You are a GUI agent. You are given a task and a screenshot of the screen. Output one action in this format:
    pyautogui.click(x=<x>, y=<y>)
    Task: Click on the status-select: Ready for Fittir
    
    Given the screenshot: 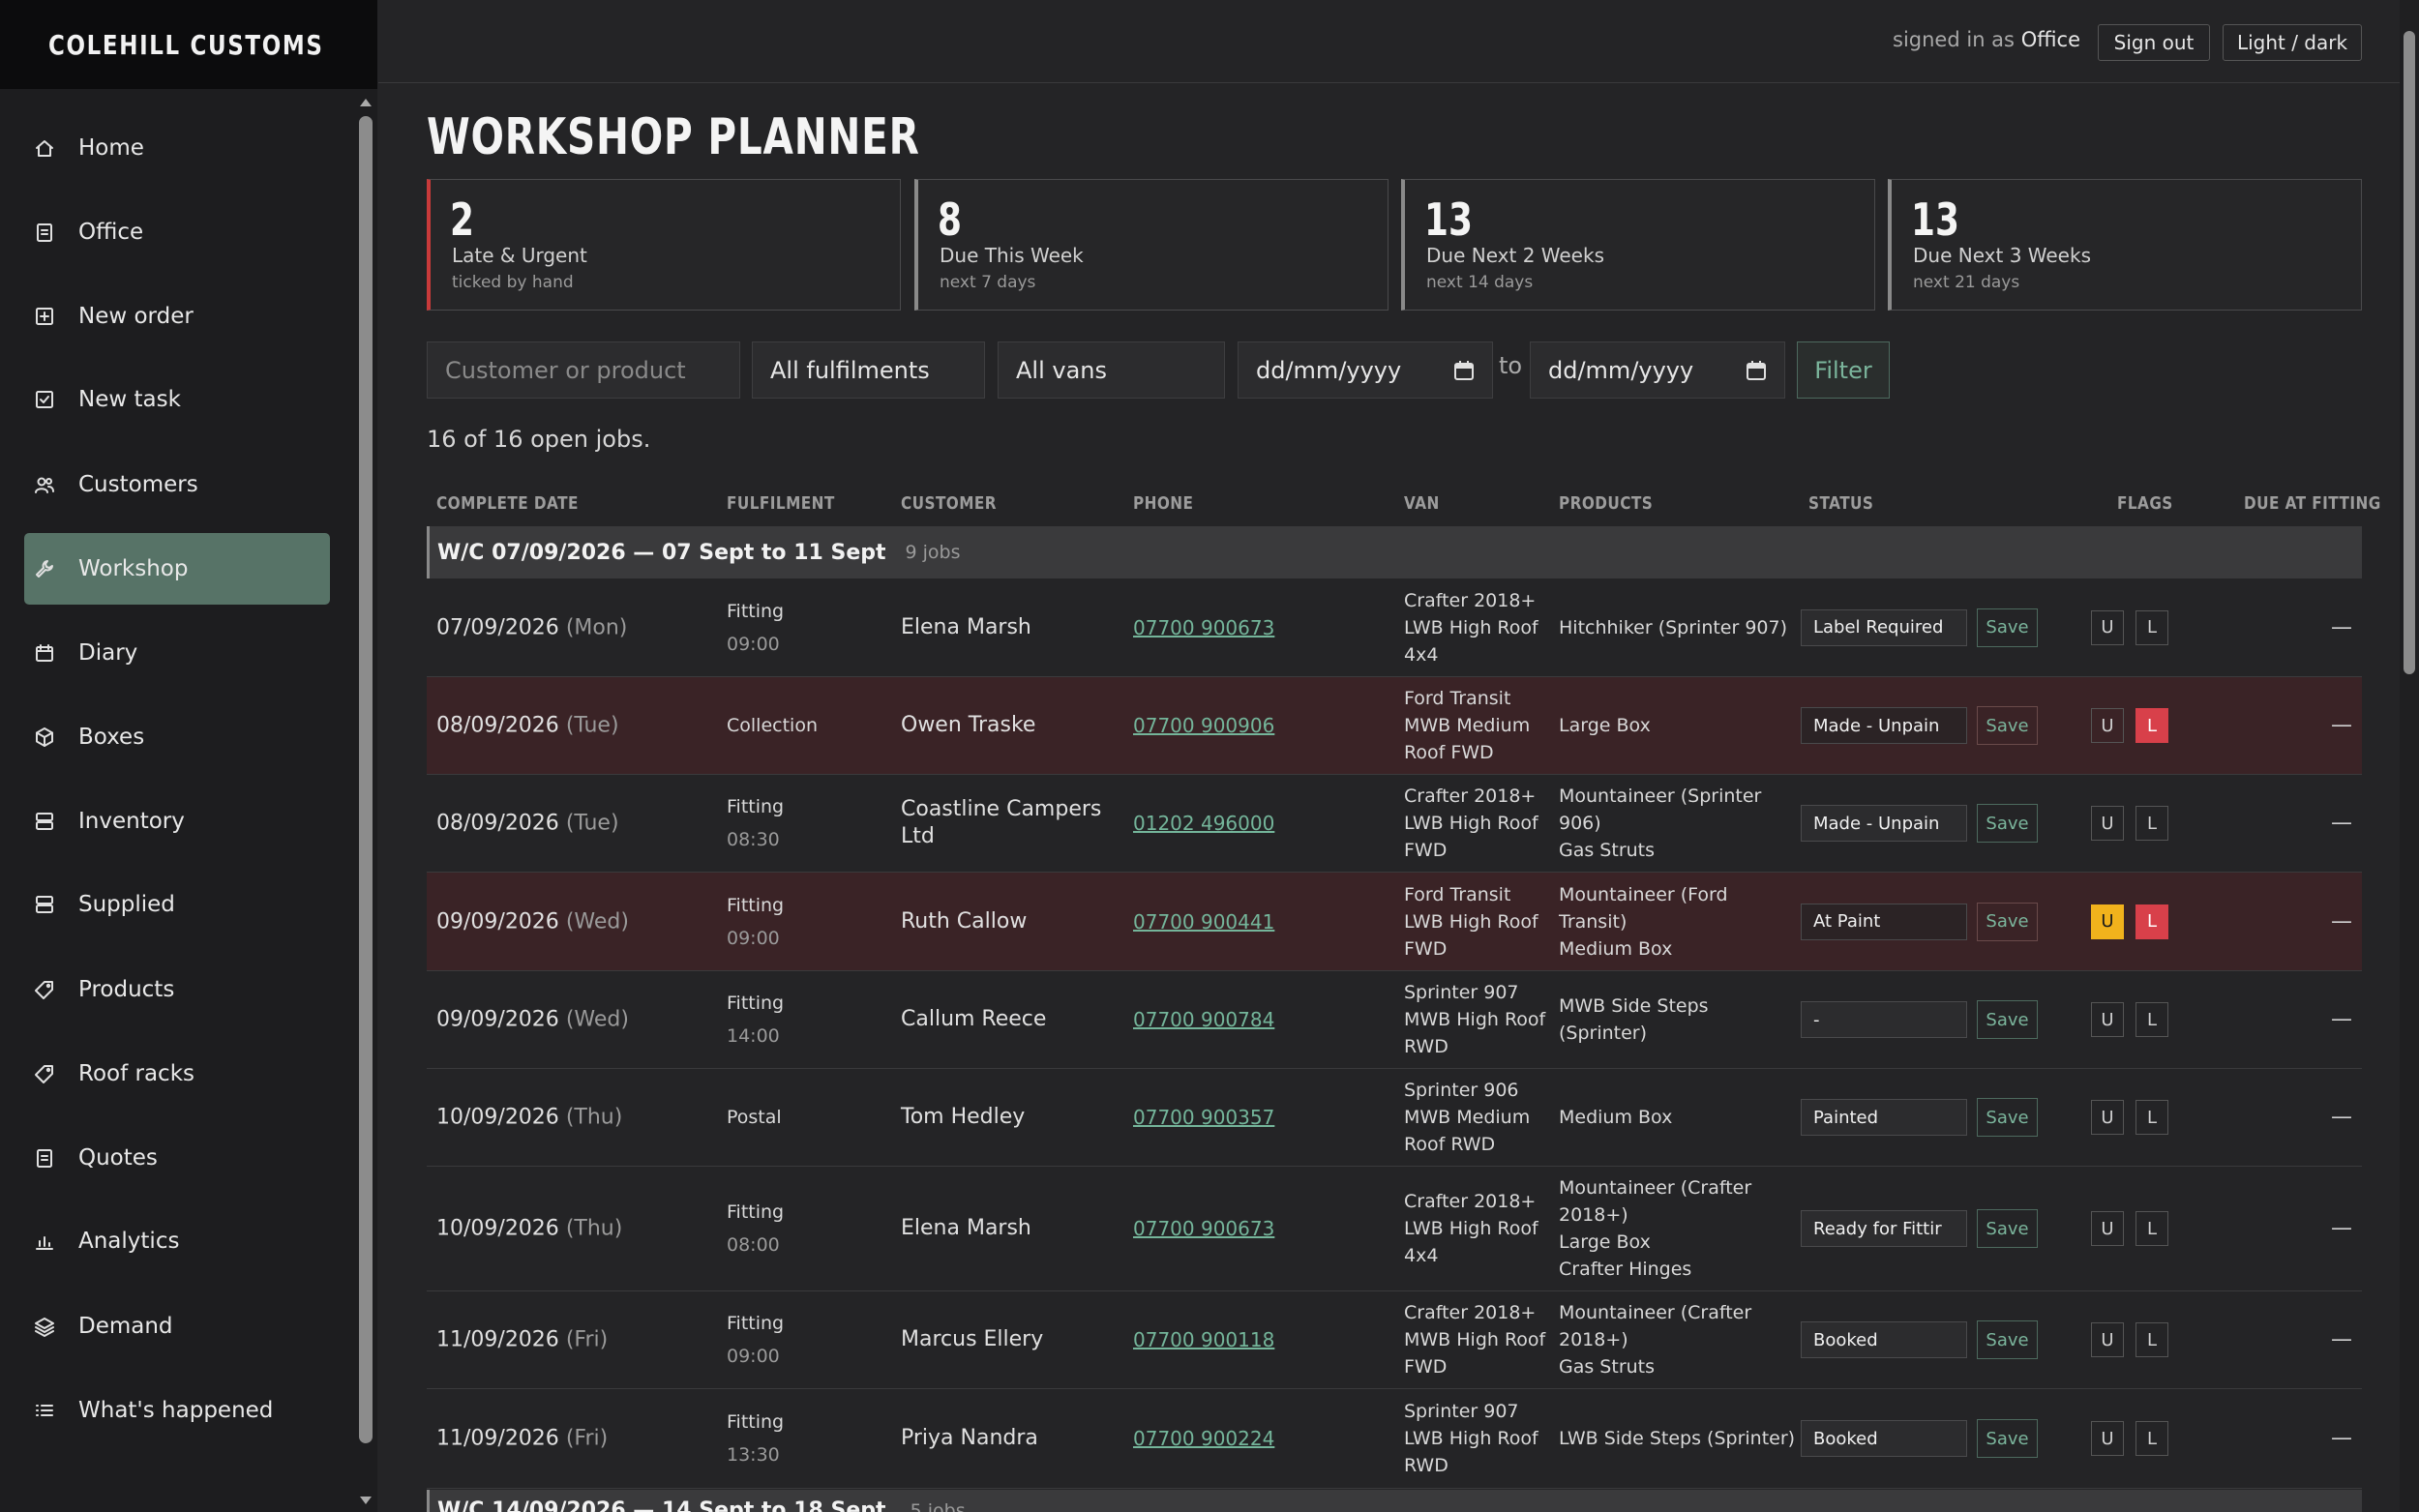 What is the action you would take?
    pyautogui.click(x=1884, y=1229)
    